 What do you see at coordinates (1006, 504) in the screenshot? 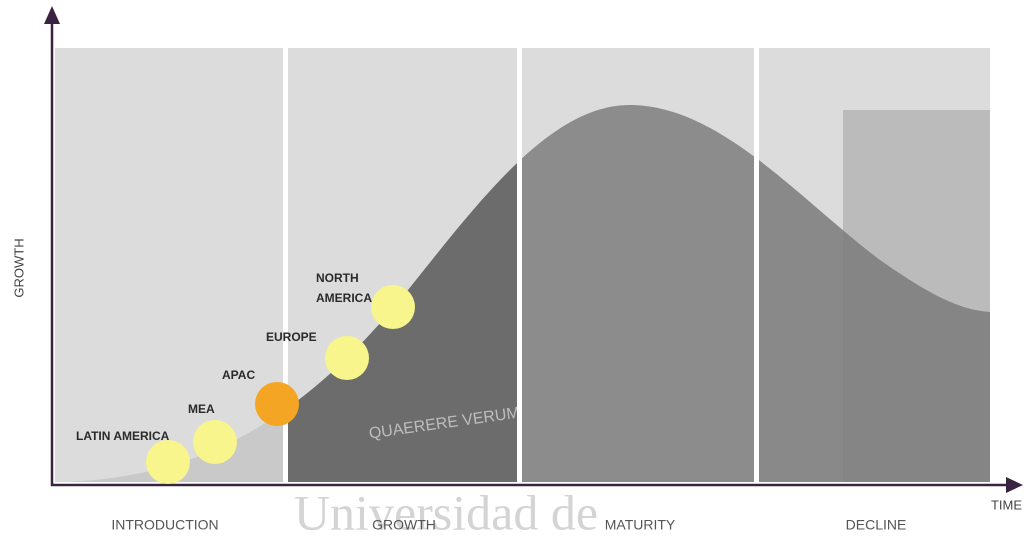
I see `x-axis-label: TIME` at bounding box center [1006, 504].